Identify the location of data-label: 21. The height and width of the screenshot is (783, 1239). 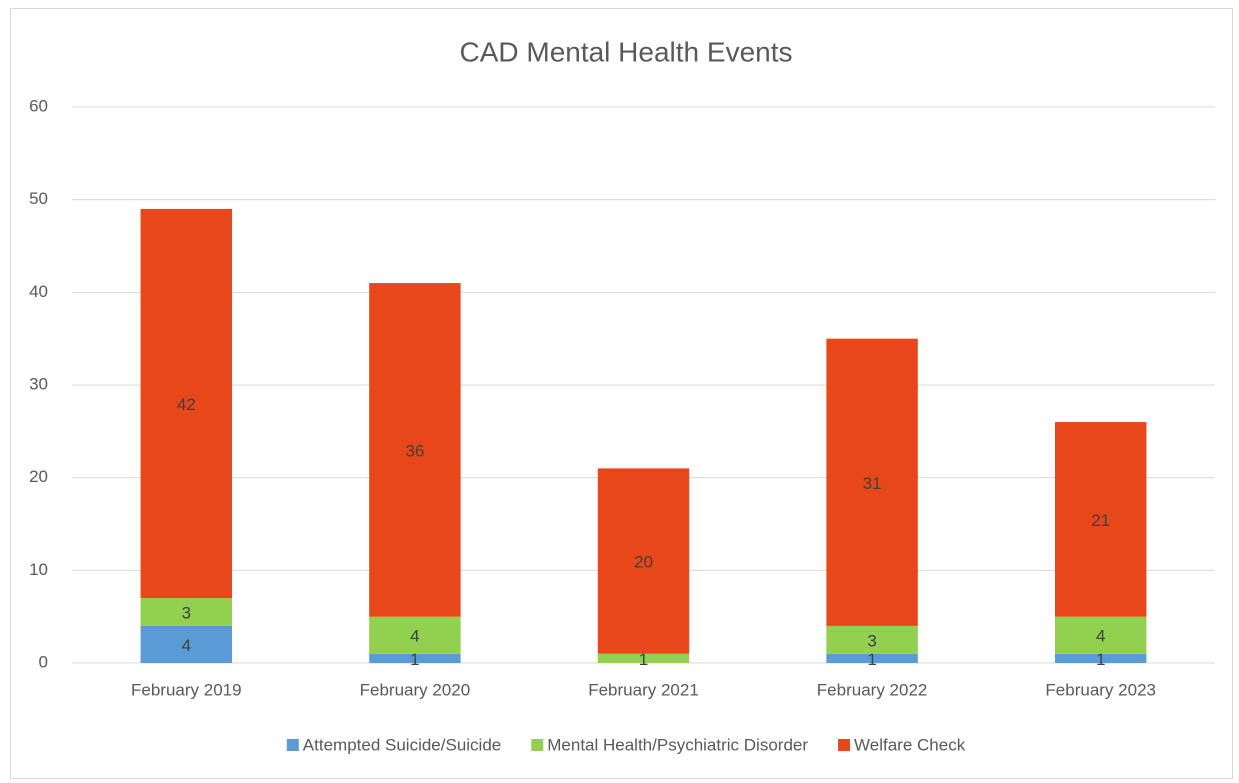
(1100, 520).